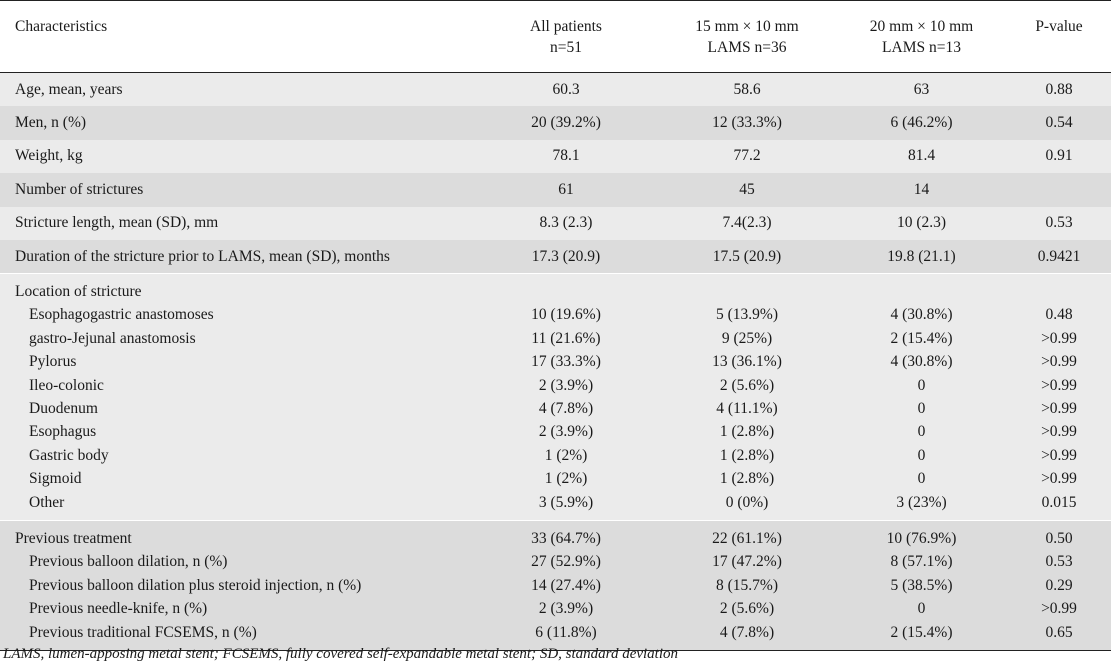 This screenshot has height=666, width=1111. I want to click on header-20mm-group: 20 mm × 10 mm LAMS n=13, so click(921, 37).